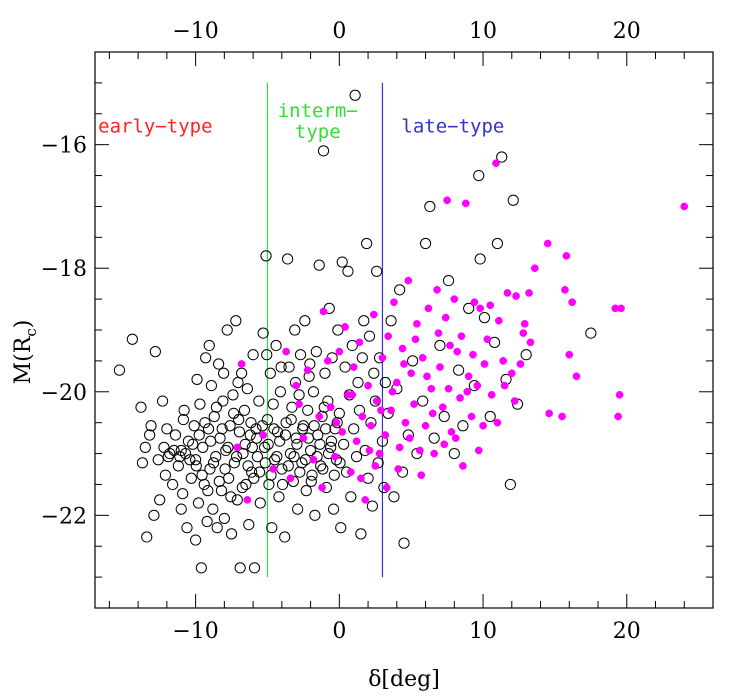 Image resolution: width=729 pixels, height=699 pixels. Describe the element at coordinates (64, 393) in the screenshot. I see `y-tick-label: −20` at that location.